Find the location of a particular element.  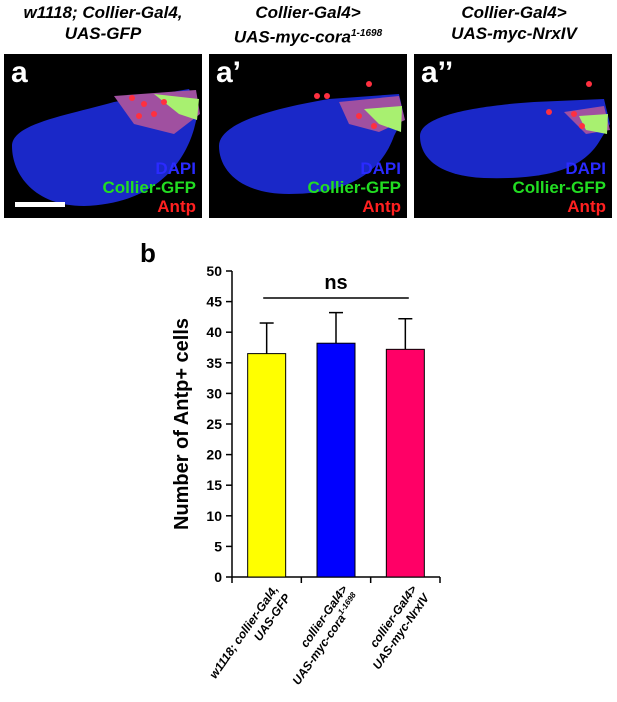

y-tick-label: 30 is located at coordinates (214, 393).